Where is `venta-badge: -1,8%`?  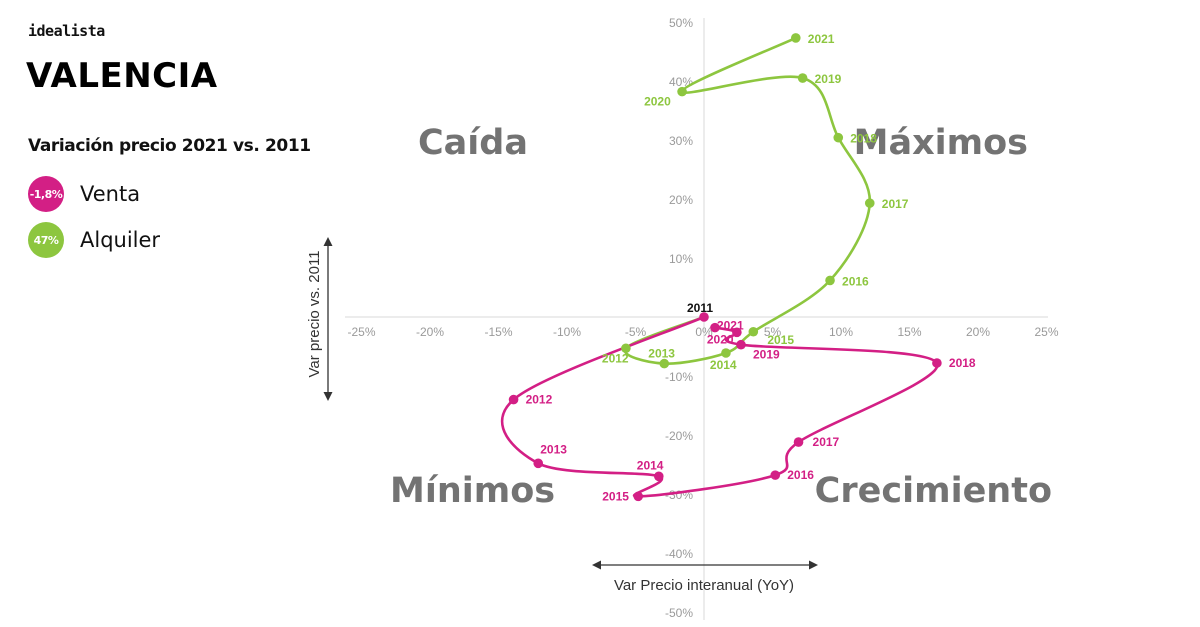
venta-badge: -1,8% is located at coordinates (46, 194).